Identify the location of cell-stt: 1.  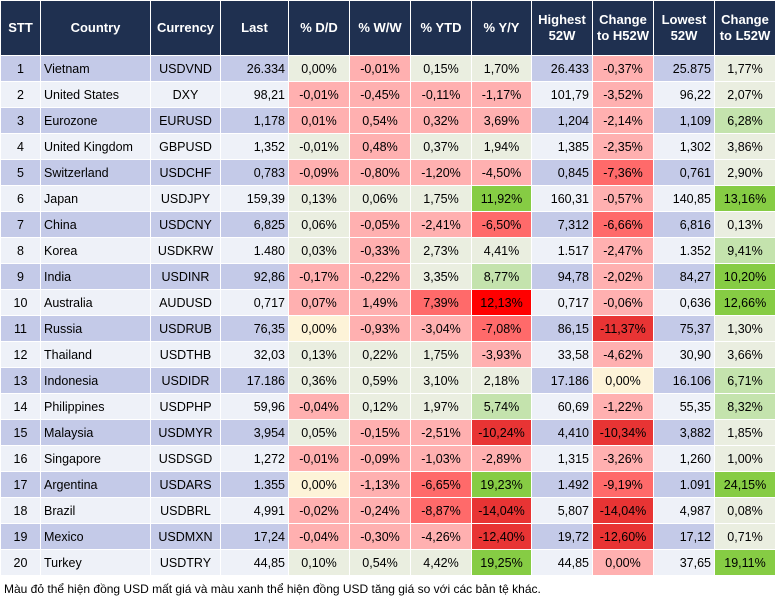
(20, 68).